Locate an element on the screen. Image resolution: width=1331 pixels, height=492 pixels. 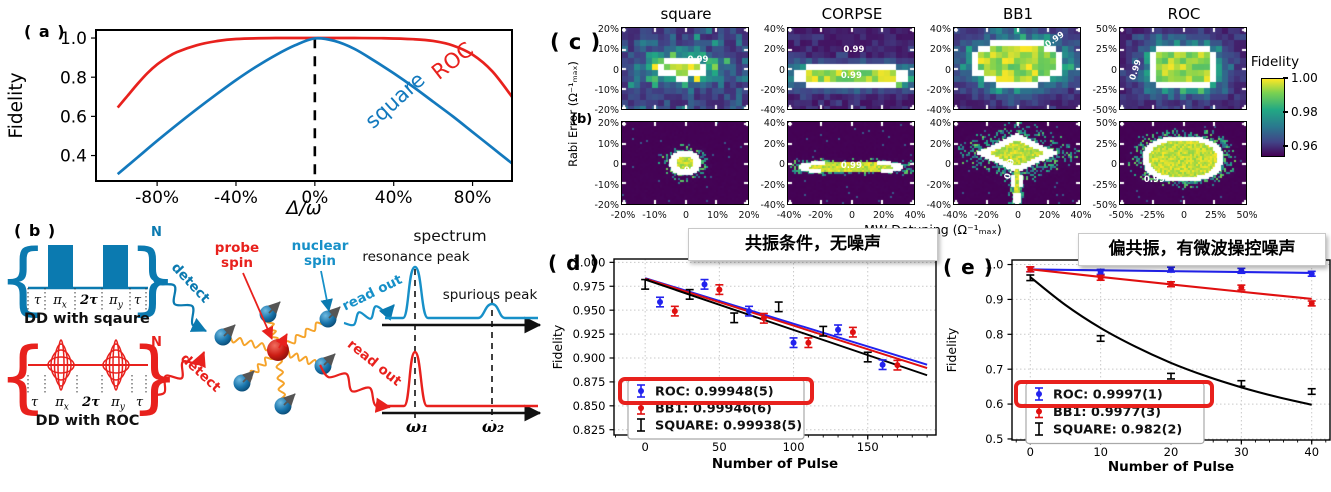
heatmap-y-tick: 25% is located at coordinates (1106, 50).